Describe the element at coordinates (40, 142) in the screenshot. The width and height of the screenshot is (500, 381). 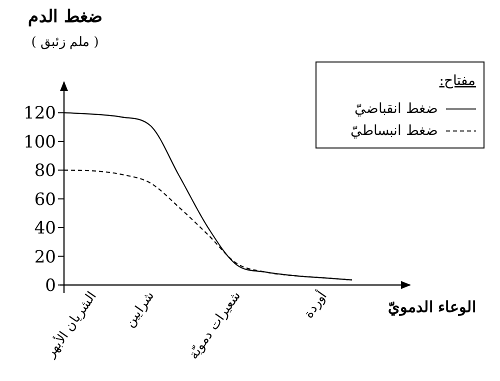
I see `y-tick-label: 100` at that location.